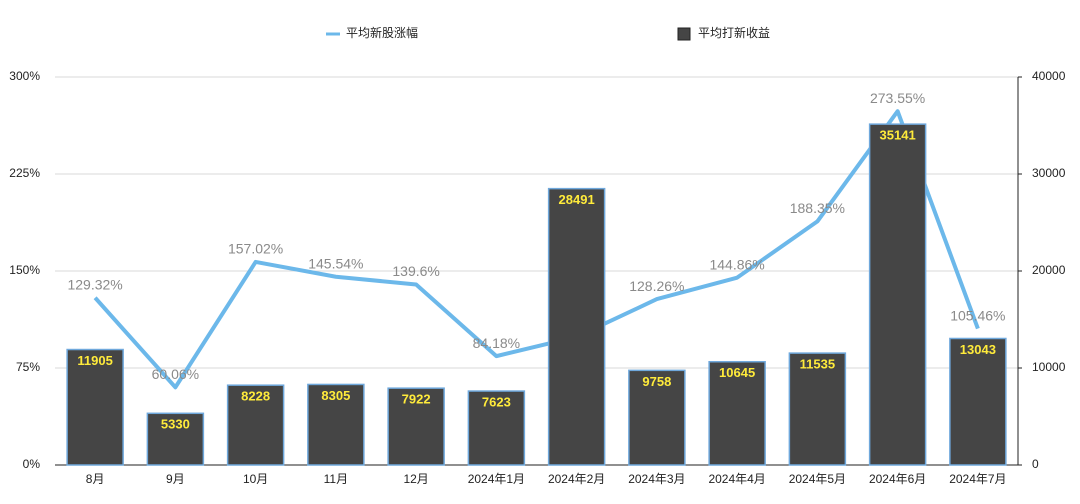 The image size is (1080, 504). What do you see at coordinates (94, 284) in the screenshot?
I see `line-value-label: 129.32%` at bounding box center [94, 284].